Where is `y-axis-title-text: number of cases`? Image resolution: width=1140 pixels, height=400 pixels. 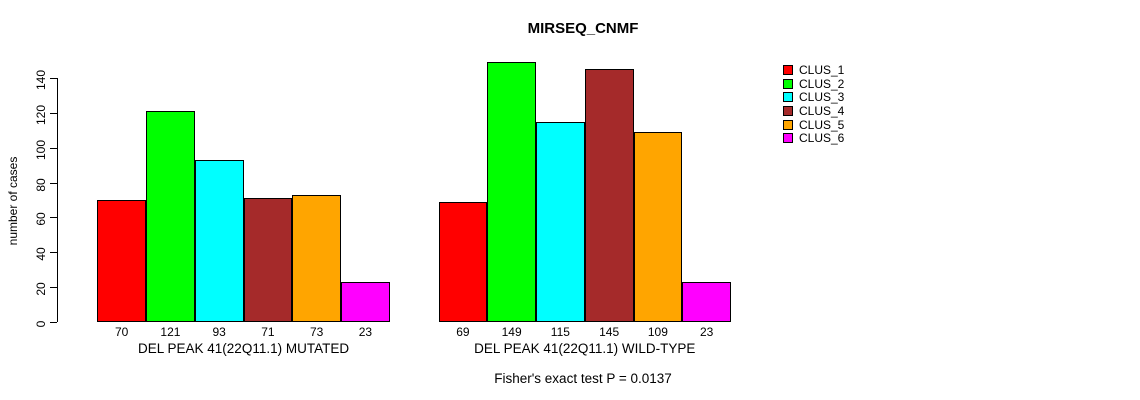 y-axis-title-text: number of cases is located at coordinates (13, 201).